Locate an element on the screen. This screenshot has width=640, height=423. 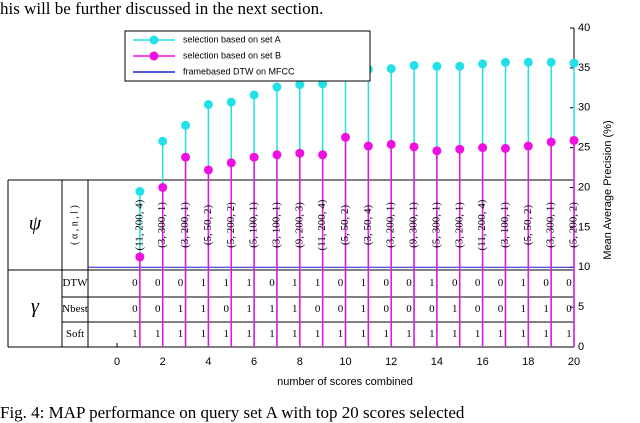
legend-marker is located at coordinates (154, 56).